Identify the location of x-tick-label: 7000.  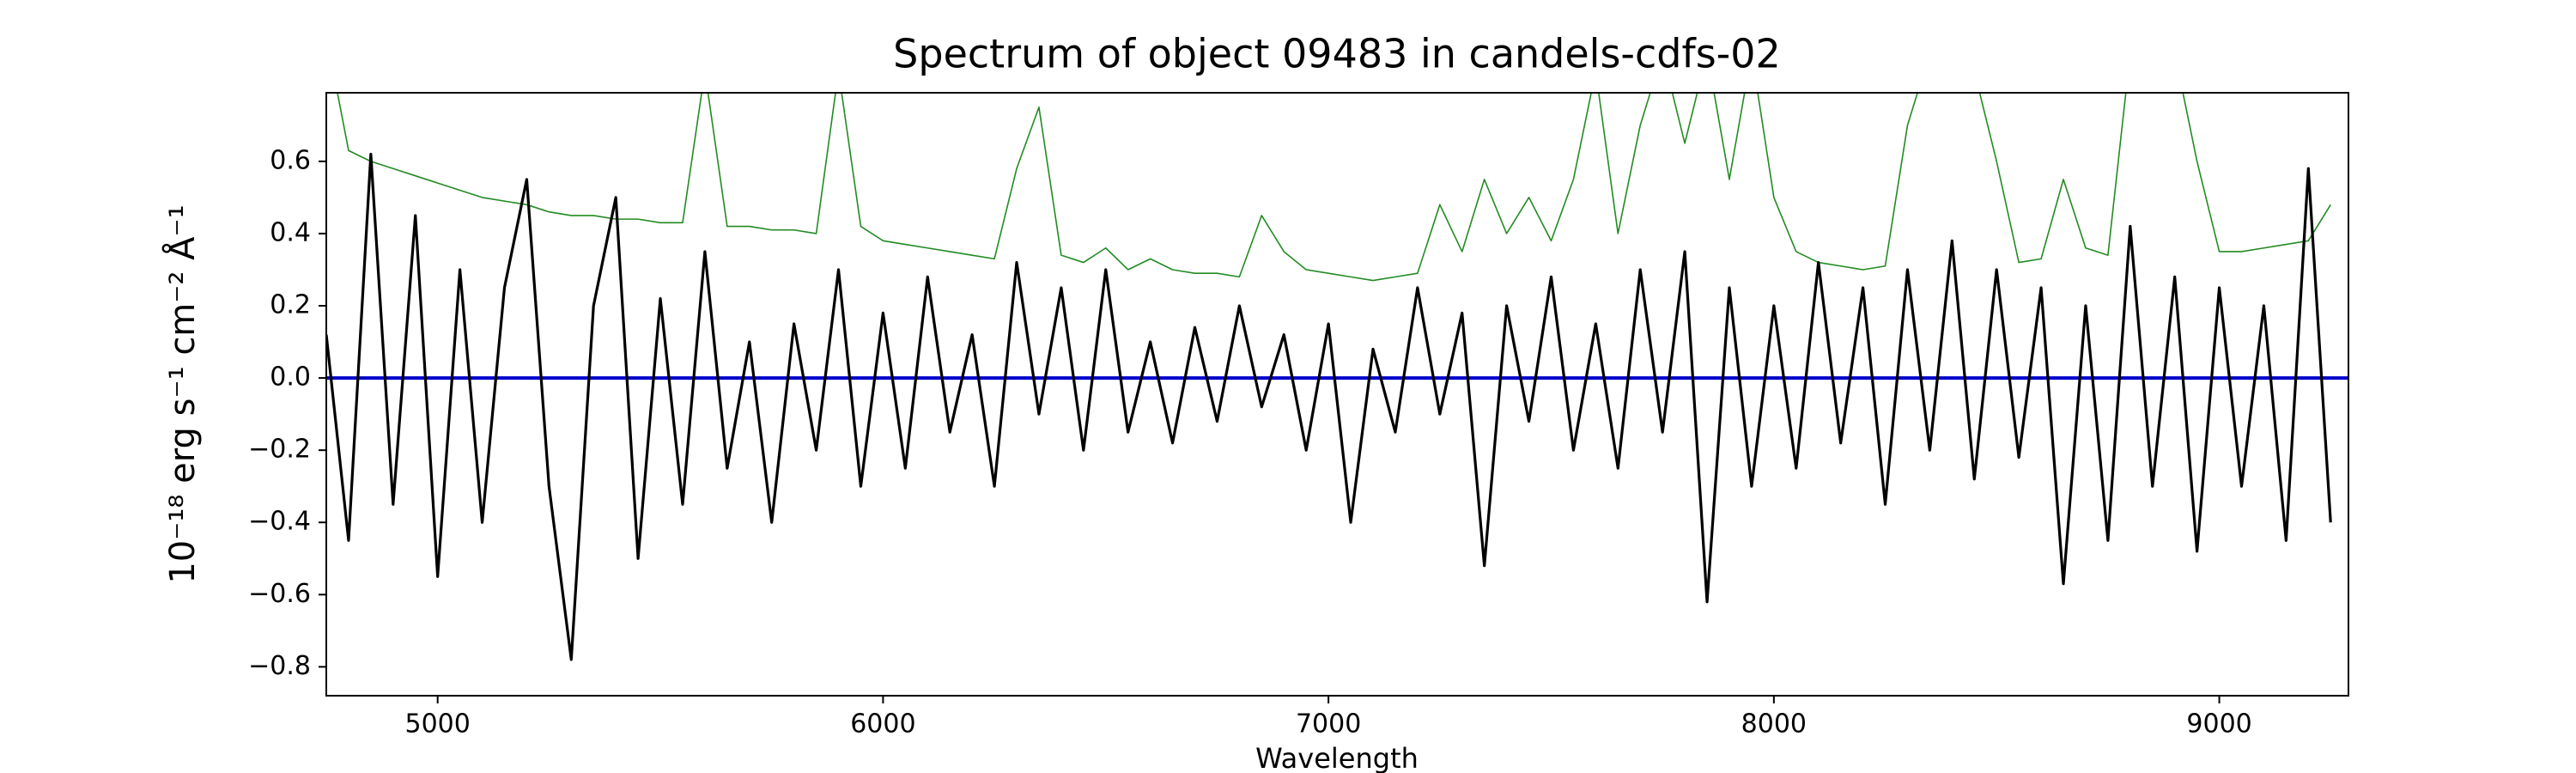
(1328, 724).